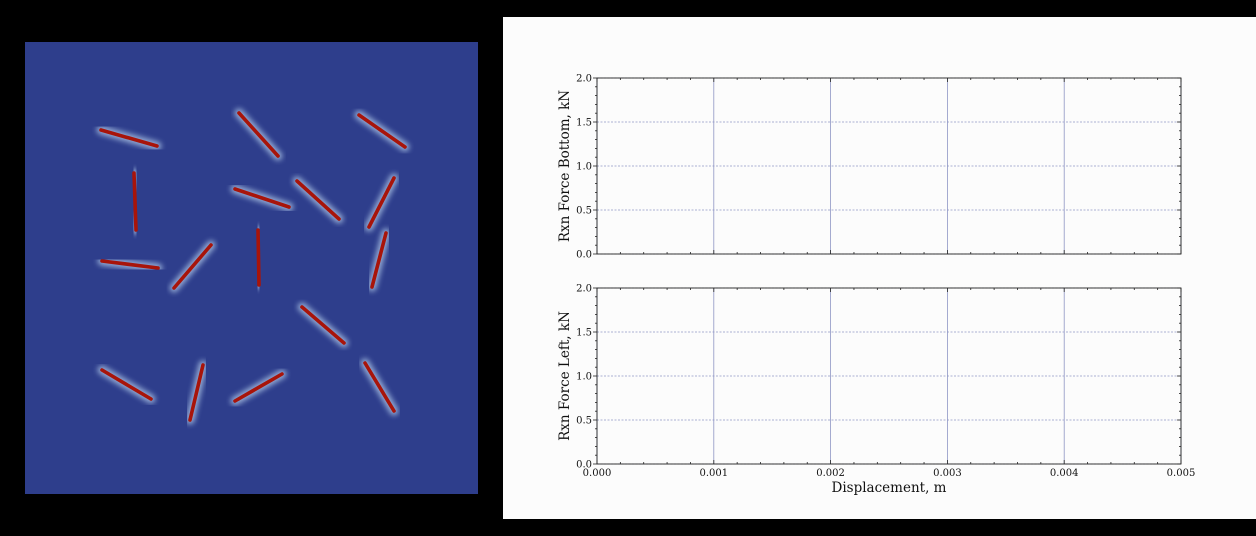 This screenshot has width=1256, height=536. What do you see at coordinates (565, 166) in the screenshot?
I see `y-axis-label: Rxn Force Bottom, kN` at bounding box center [565, 166].